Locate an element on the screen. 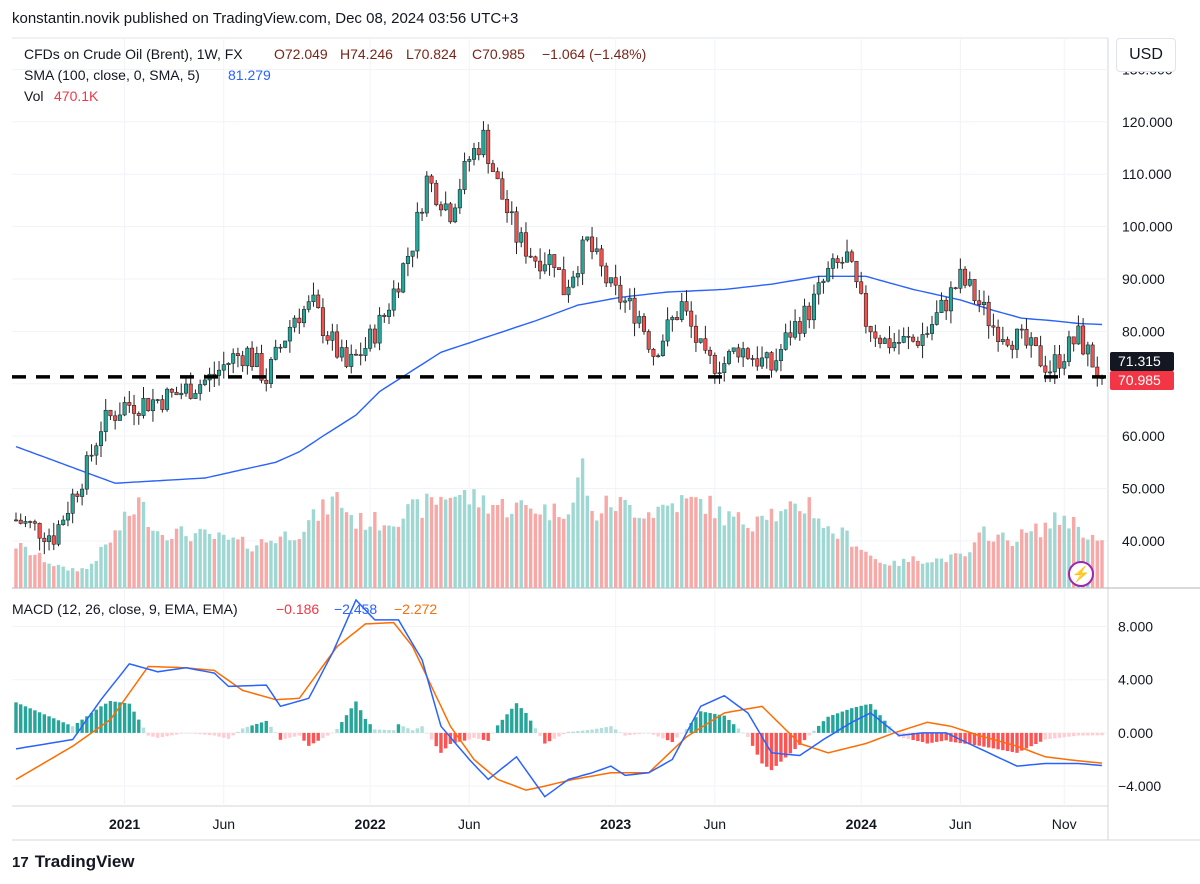 This screenshot has height=884, width=1200. macd-tick-label: 4.000 is located at coordinates (1135, 680).